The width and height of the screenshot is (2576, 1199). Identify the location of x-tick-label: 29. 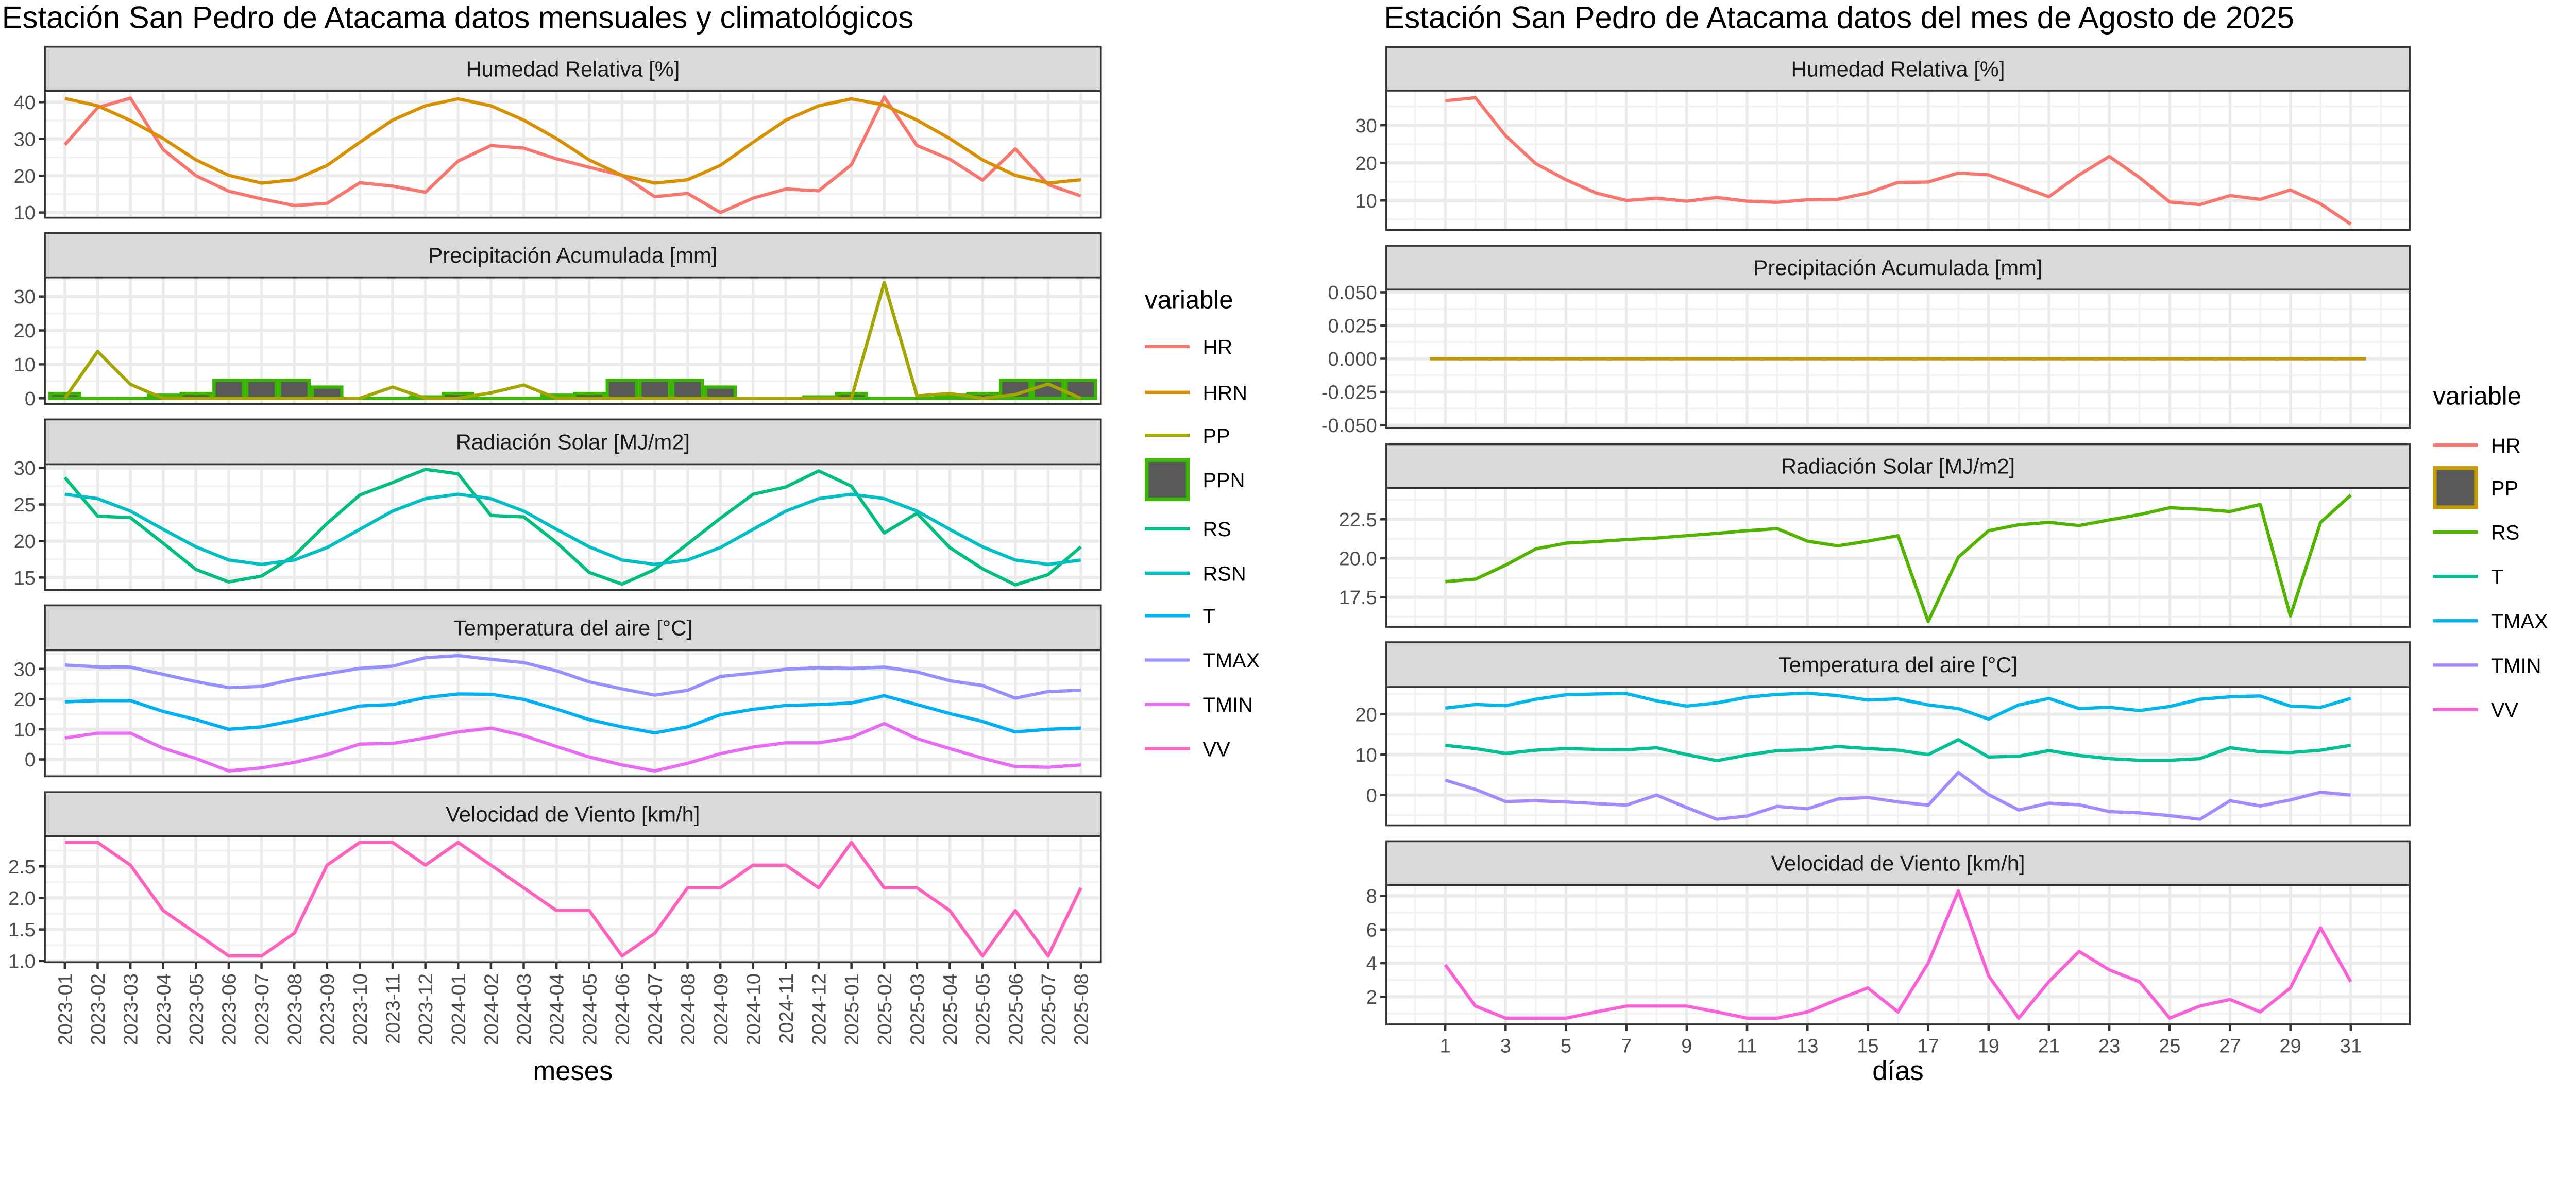
(2290, 1046).